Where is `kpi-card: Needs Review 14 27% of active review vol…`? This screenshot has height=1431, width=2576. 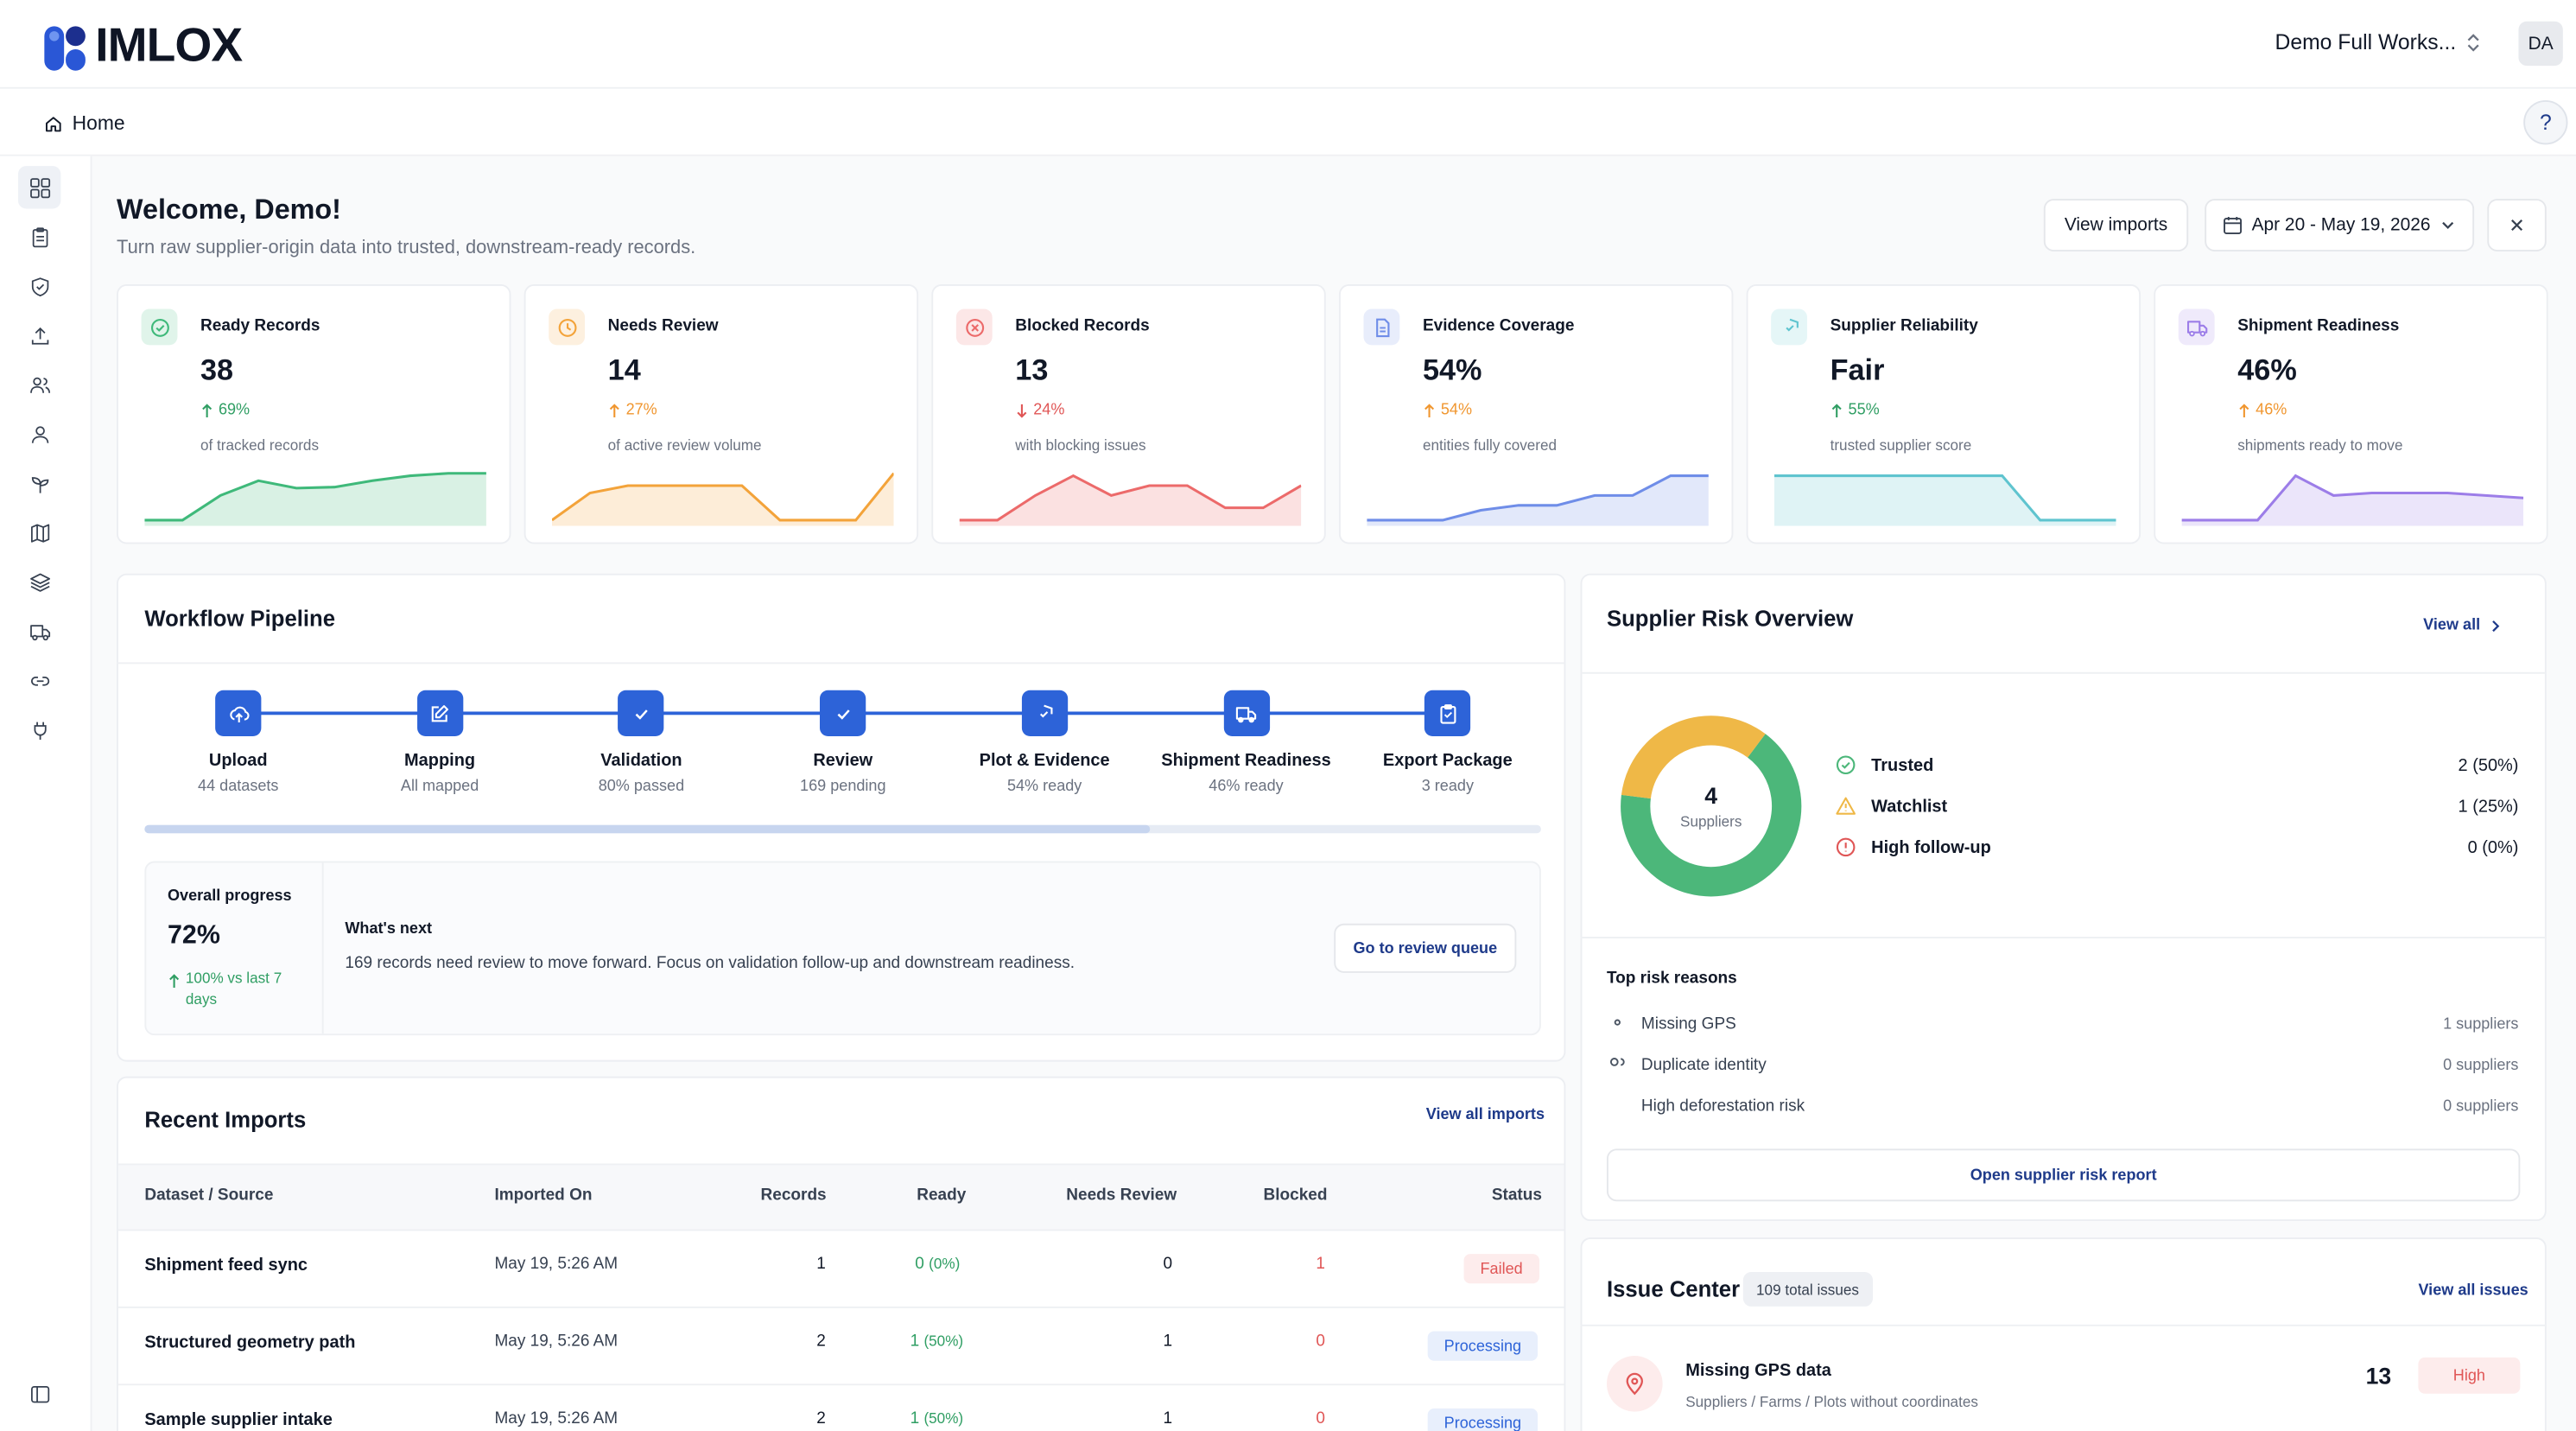 kpi-card: Needs Review 14 27% of active review vol… is located at coordinates (721, 414).